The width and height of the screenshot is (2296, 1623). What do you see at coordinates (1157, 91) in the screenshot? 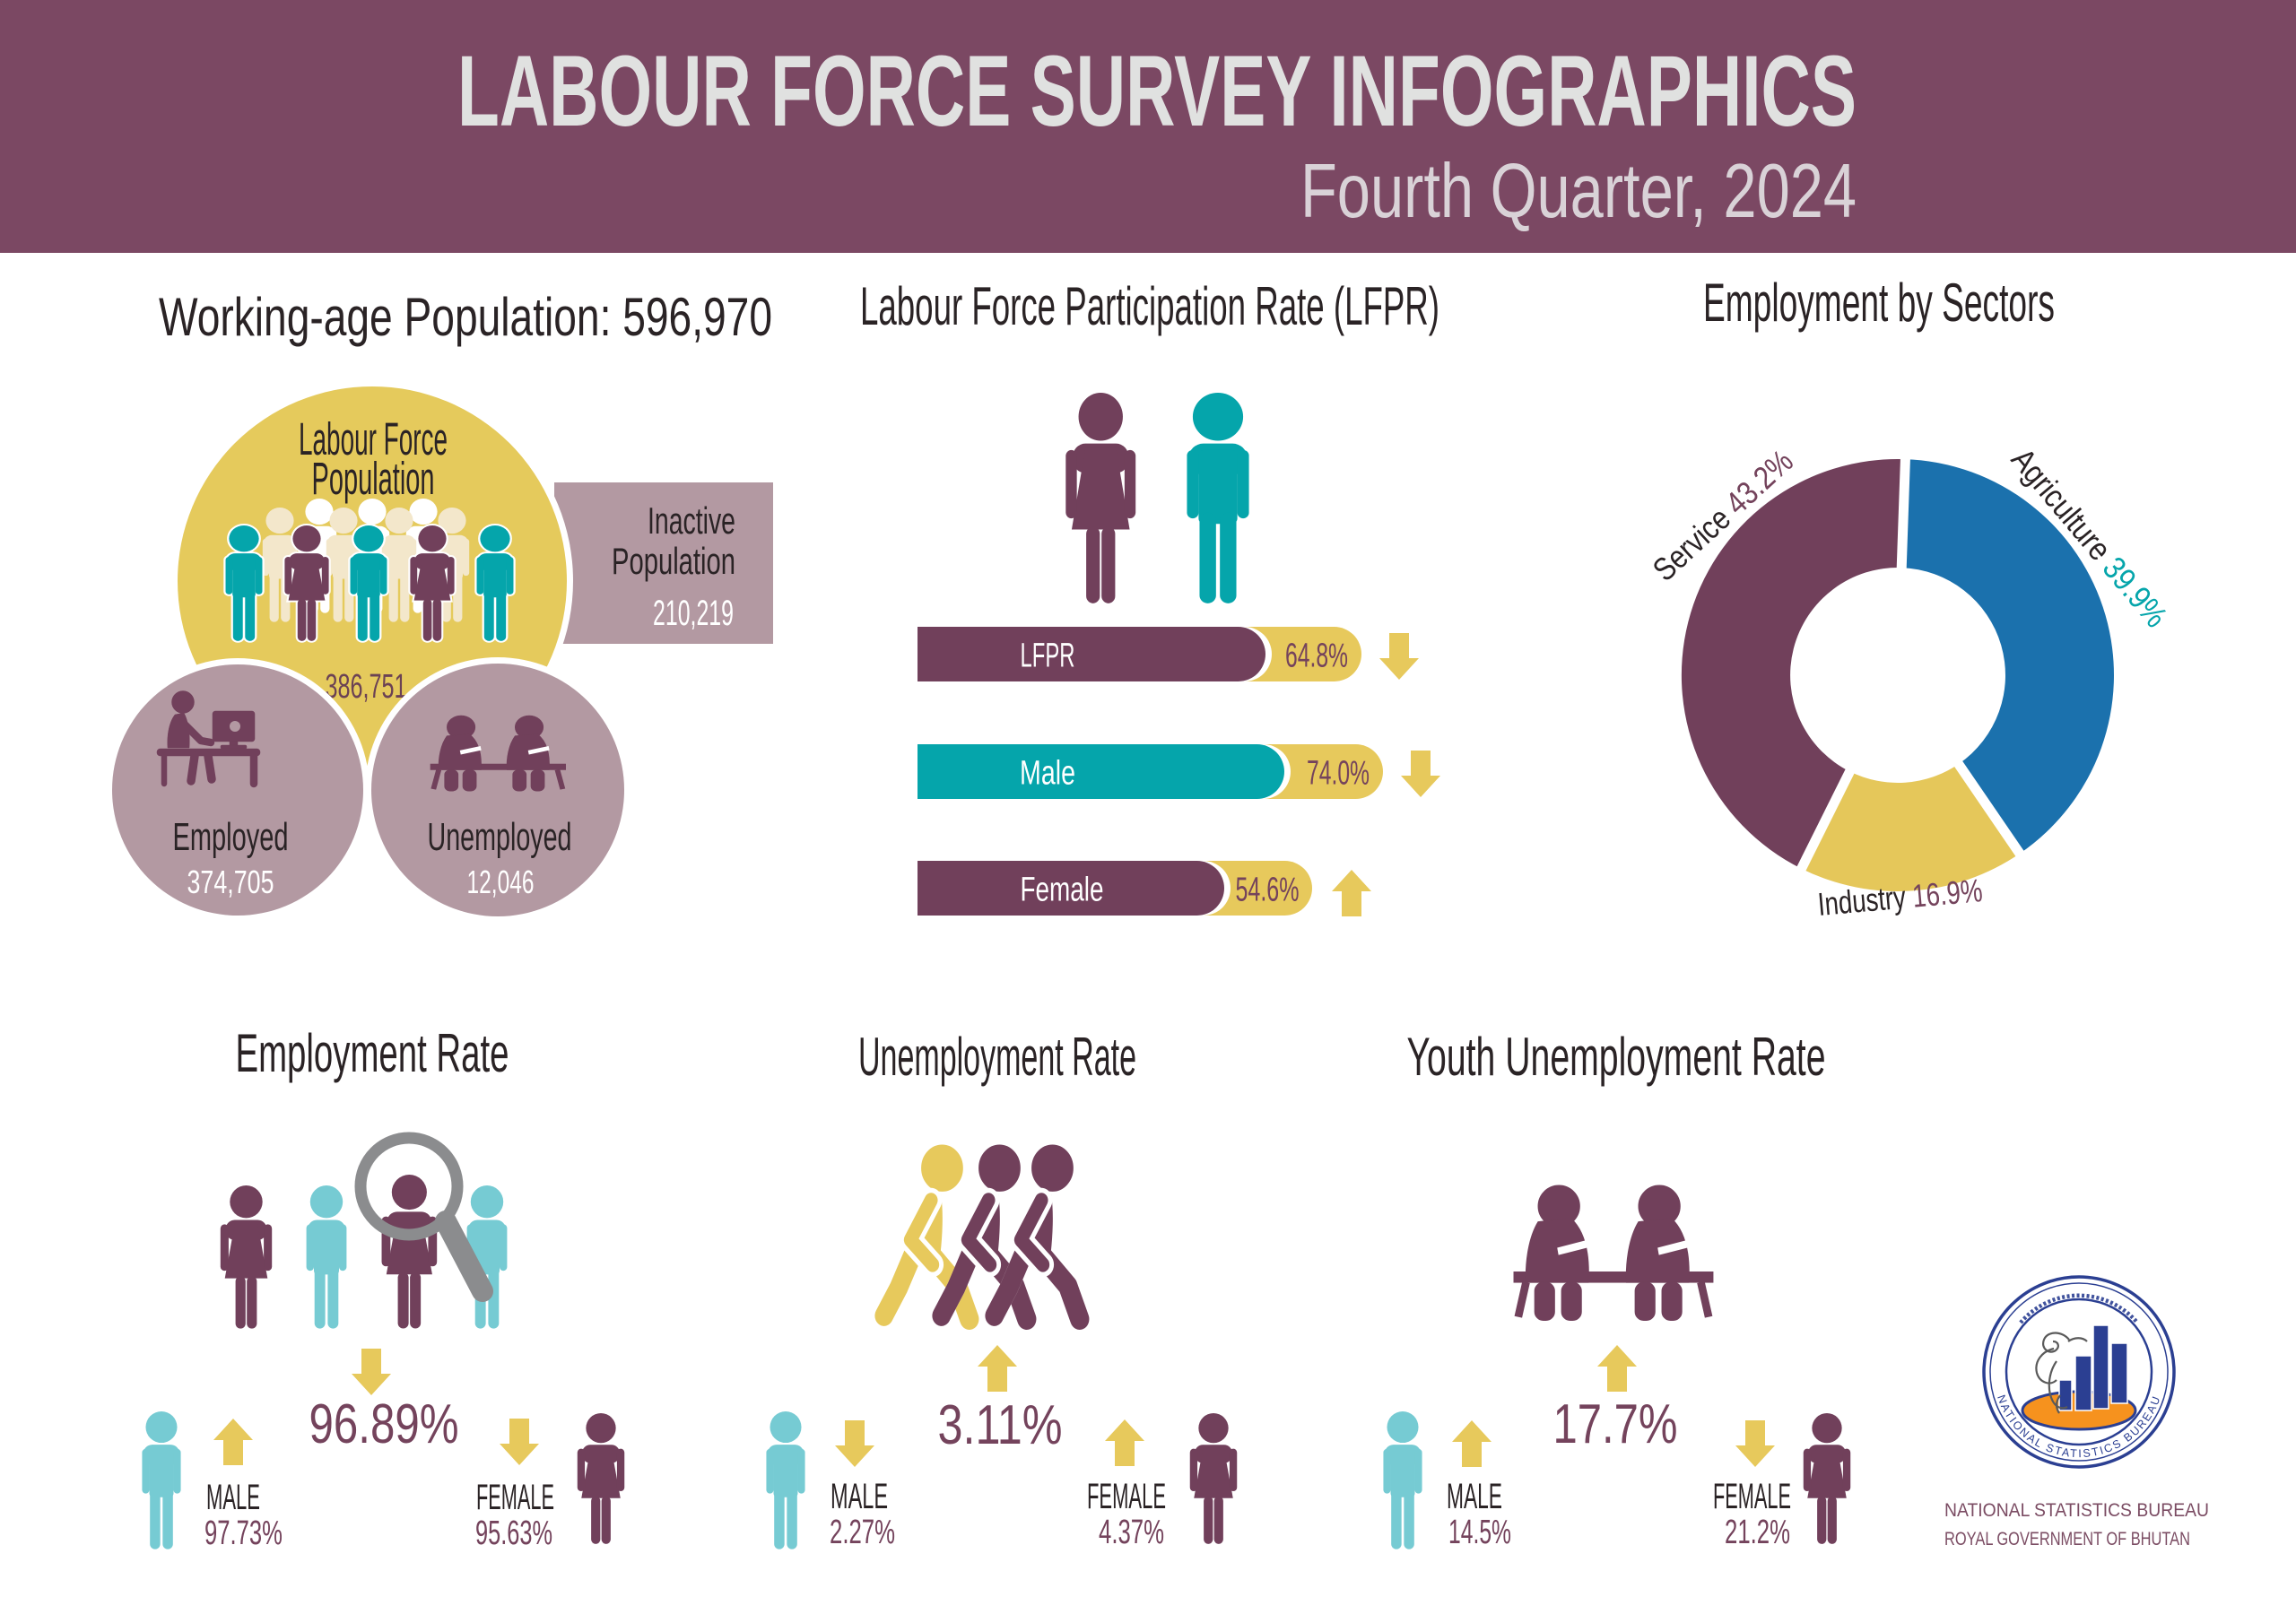
I see `svg-text:LABOUR FORCE SURVEY INFOGRAPHI: LABOUR FORCE SURVEY INFOGRAPHICS` at bounding box center [1157, 91].